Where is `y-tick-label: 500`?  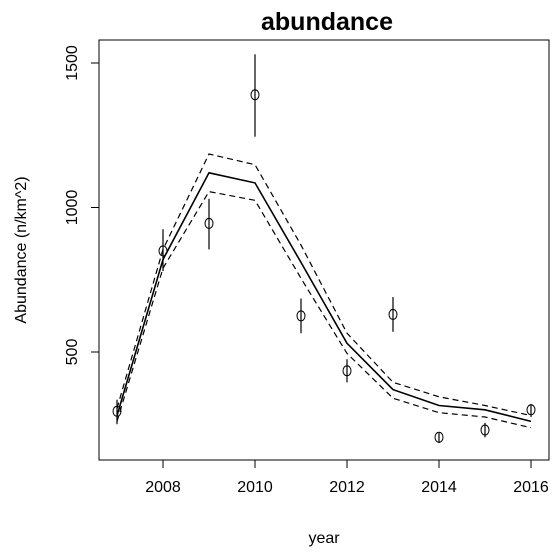 y-tick-label: 500 is located at coordinates (72, 352).